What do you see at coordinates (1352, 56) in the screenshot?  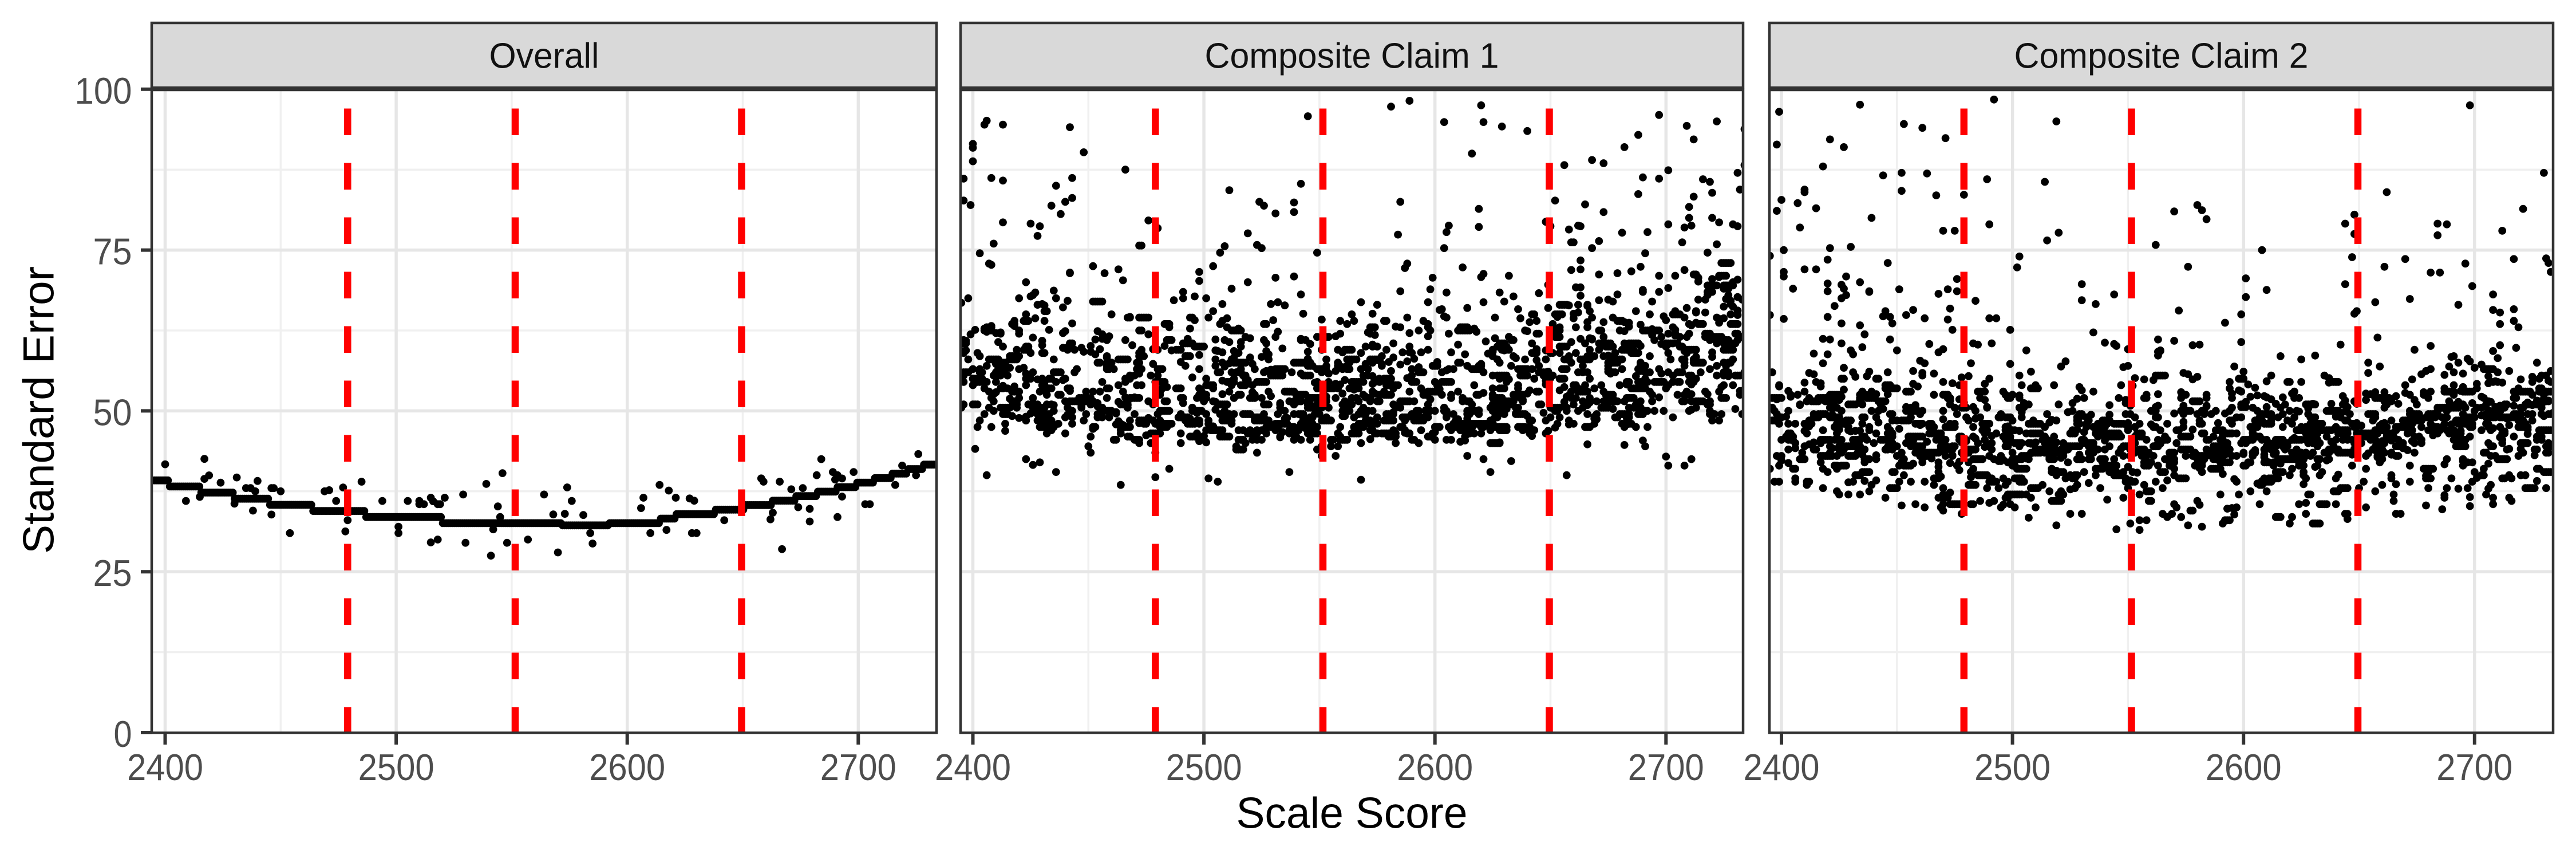 I see `svg-text: Composite Claim 1` at bounding box center [1352, 56].